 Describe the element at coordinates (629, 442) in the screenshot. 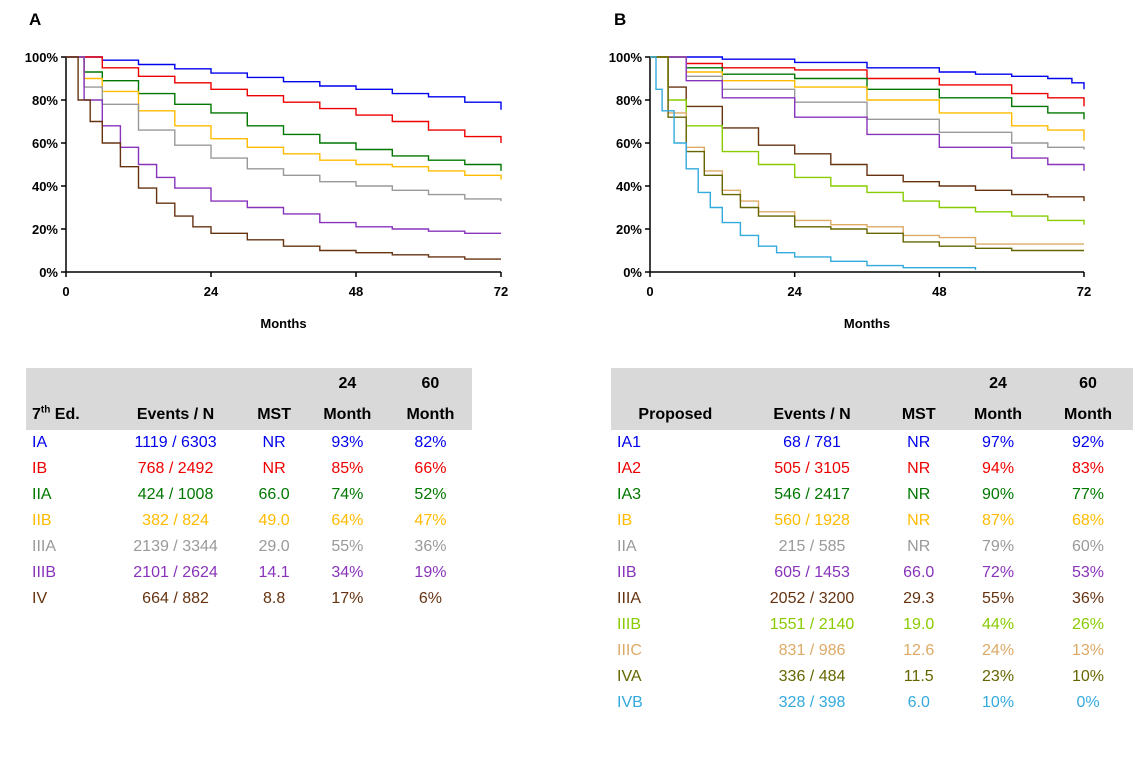

I see `cell-stage: IA1` at that location.